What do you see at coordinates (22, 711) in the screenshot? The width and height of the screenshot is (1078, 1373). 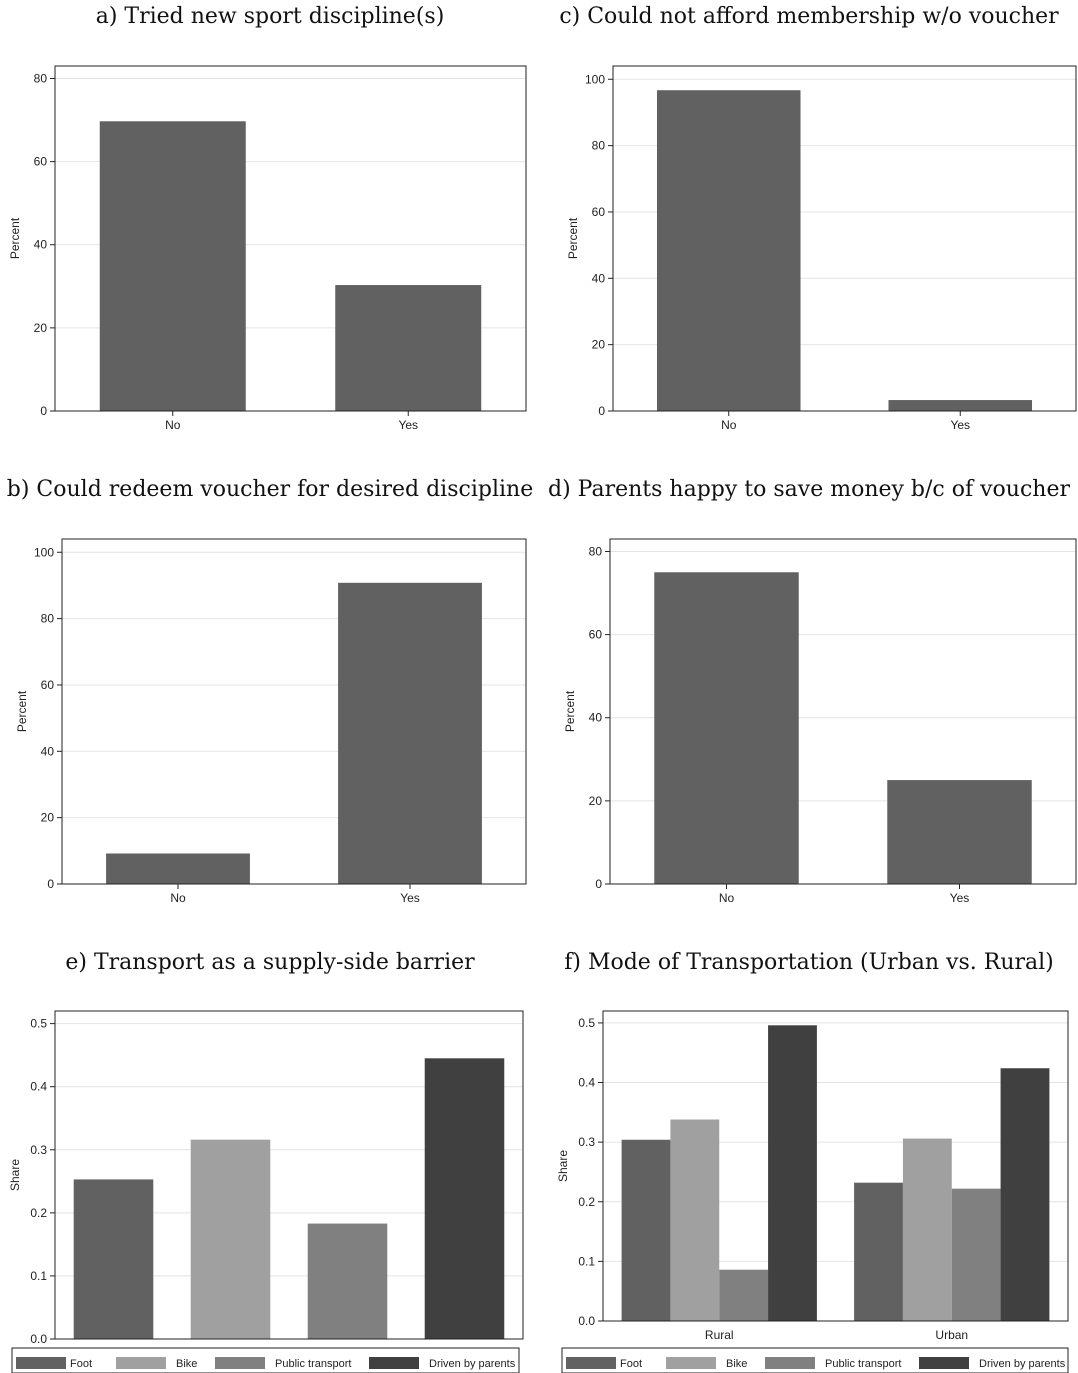 I see `y-axis-title-b: Percent` at bounding box center [22, 711].